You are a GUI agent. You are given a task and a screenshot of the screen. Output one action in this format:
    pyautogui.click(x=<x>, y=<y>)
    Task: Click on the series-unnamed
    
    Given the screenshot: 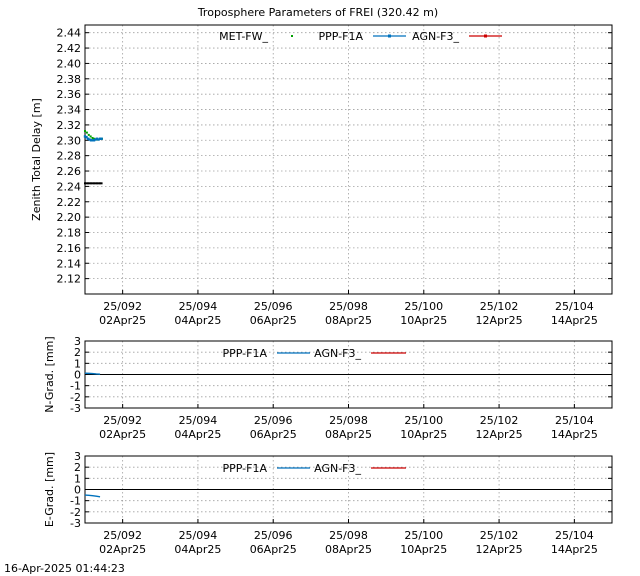 What is the action you would take?
    pyautogui.click(x=93, y=183)
    